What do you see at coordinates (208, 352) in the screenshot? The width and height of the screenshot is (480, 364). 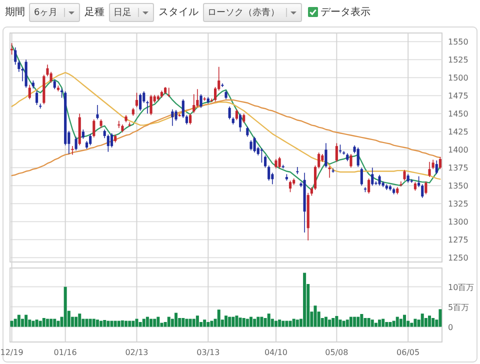 I see `x-tick-label: 03/13` at bounding box center [208, 352].